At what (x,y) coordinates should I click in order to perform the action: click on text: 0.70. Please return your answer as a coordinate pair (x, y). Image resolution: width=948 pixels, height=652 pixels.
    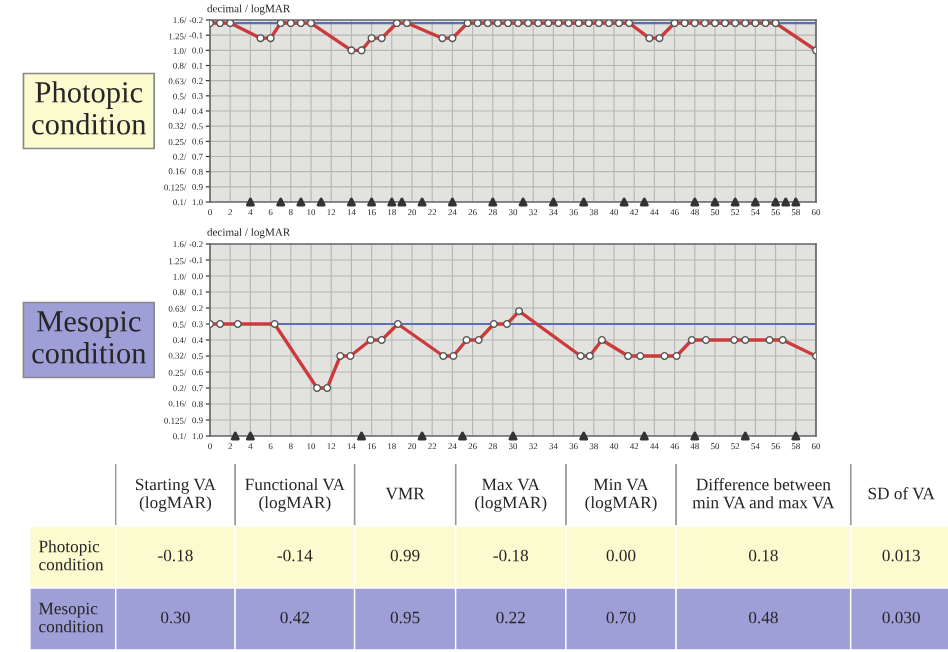
    Looking at the image, I should click on (621, 617).